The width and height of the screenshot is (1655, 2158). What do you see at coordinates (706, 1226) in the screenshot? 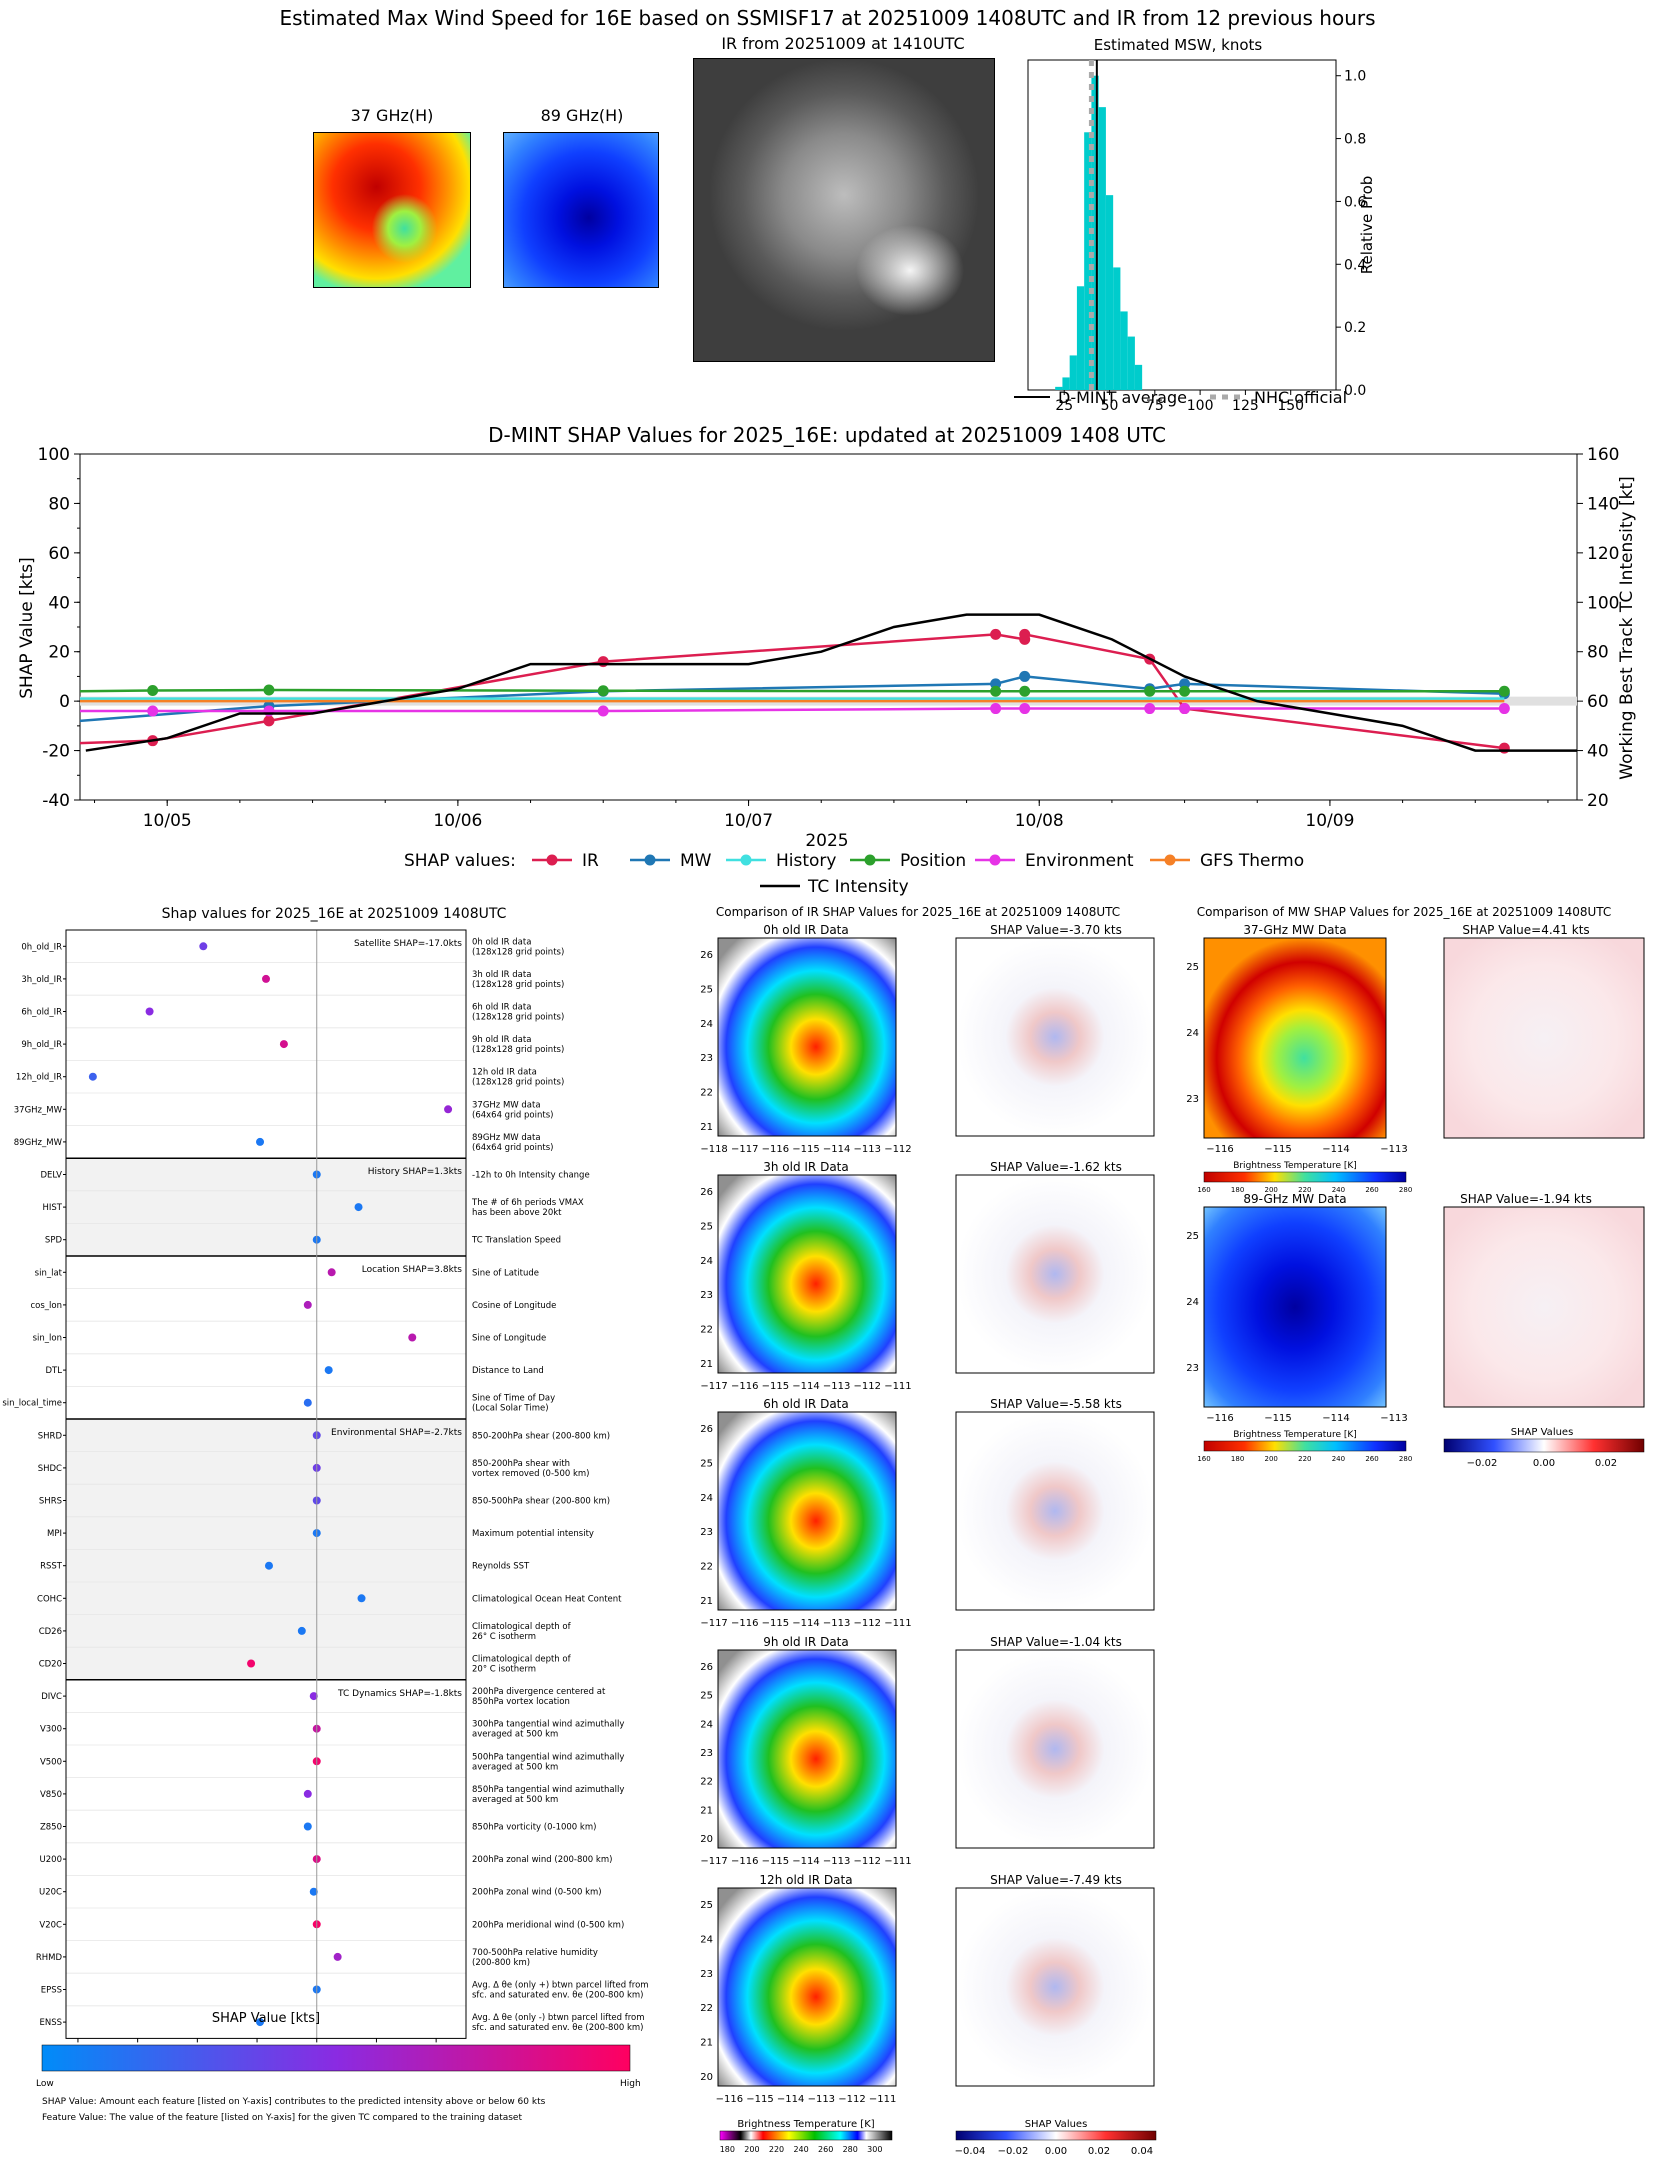
I see `ir-ytick-label: 25` at bounding box center [706, 1226].